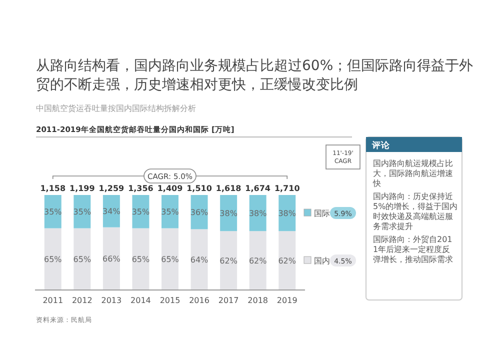 This screenshot has height=362, width=500. What do you see at coordinates (141, 188) in the screenshot?
I see `annotation: 1,356` at bounding box center [141, 188].